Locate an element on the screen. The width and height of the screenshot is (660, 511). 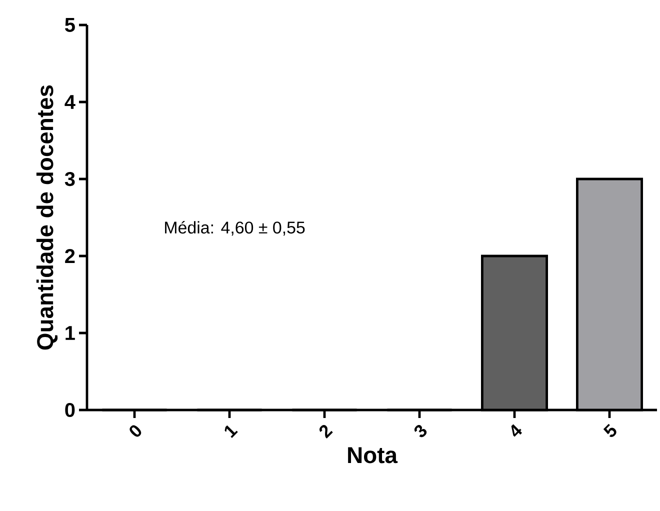
x-tick-label: 4 is located at coordinates (516, 430).